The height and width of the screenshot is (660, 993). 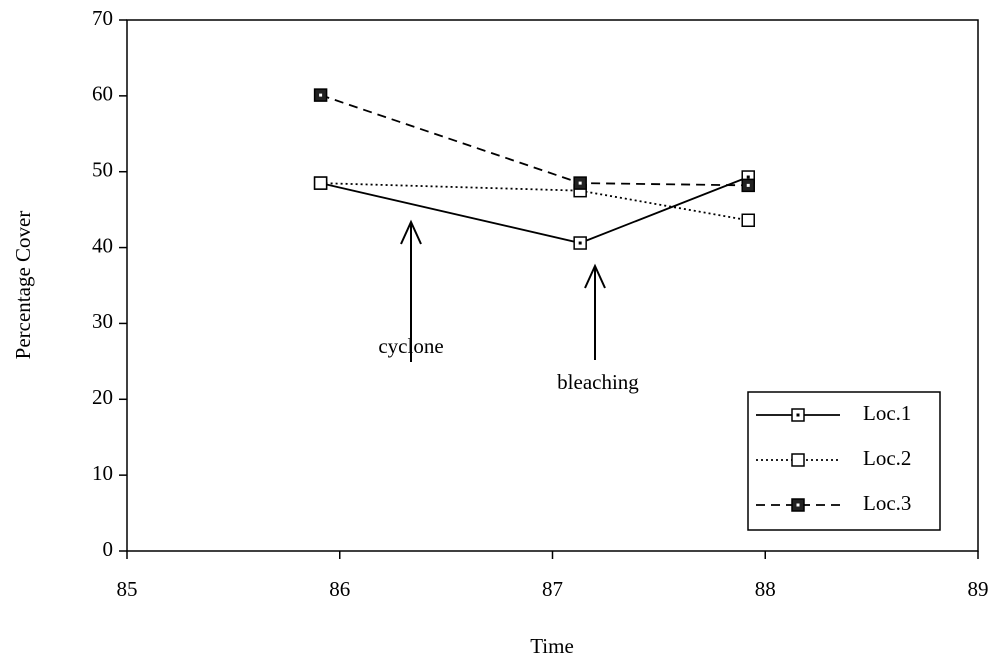 What do you see at coordinates (765, 589) in the screenshot?
I see `x-tick-label: 88` at bounding box center [765, 589].